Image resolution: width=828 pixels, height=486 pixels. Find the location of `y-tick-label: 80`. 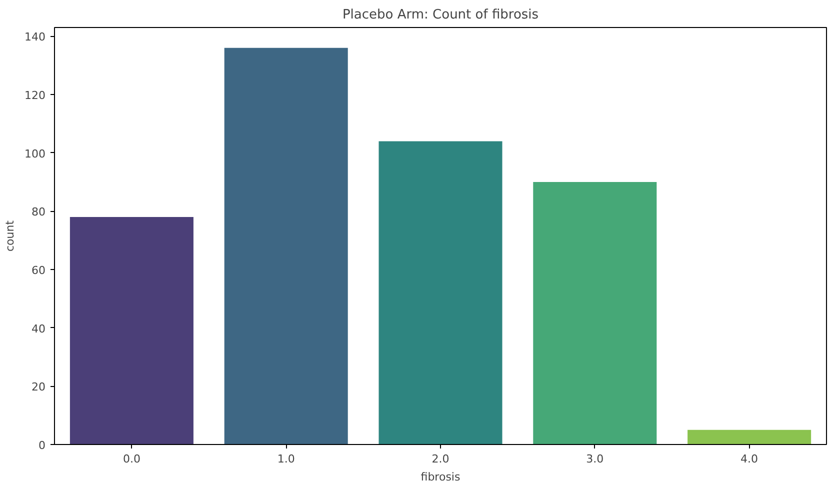

y-tick-label: 80 is located at coordinates (39, 212).